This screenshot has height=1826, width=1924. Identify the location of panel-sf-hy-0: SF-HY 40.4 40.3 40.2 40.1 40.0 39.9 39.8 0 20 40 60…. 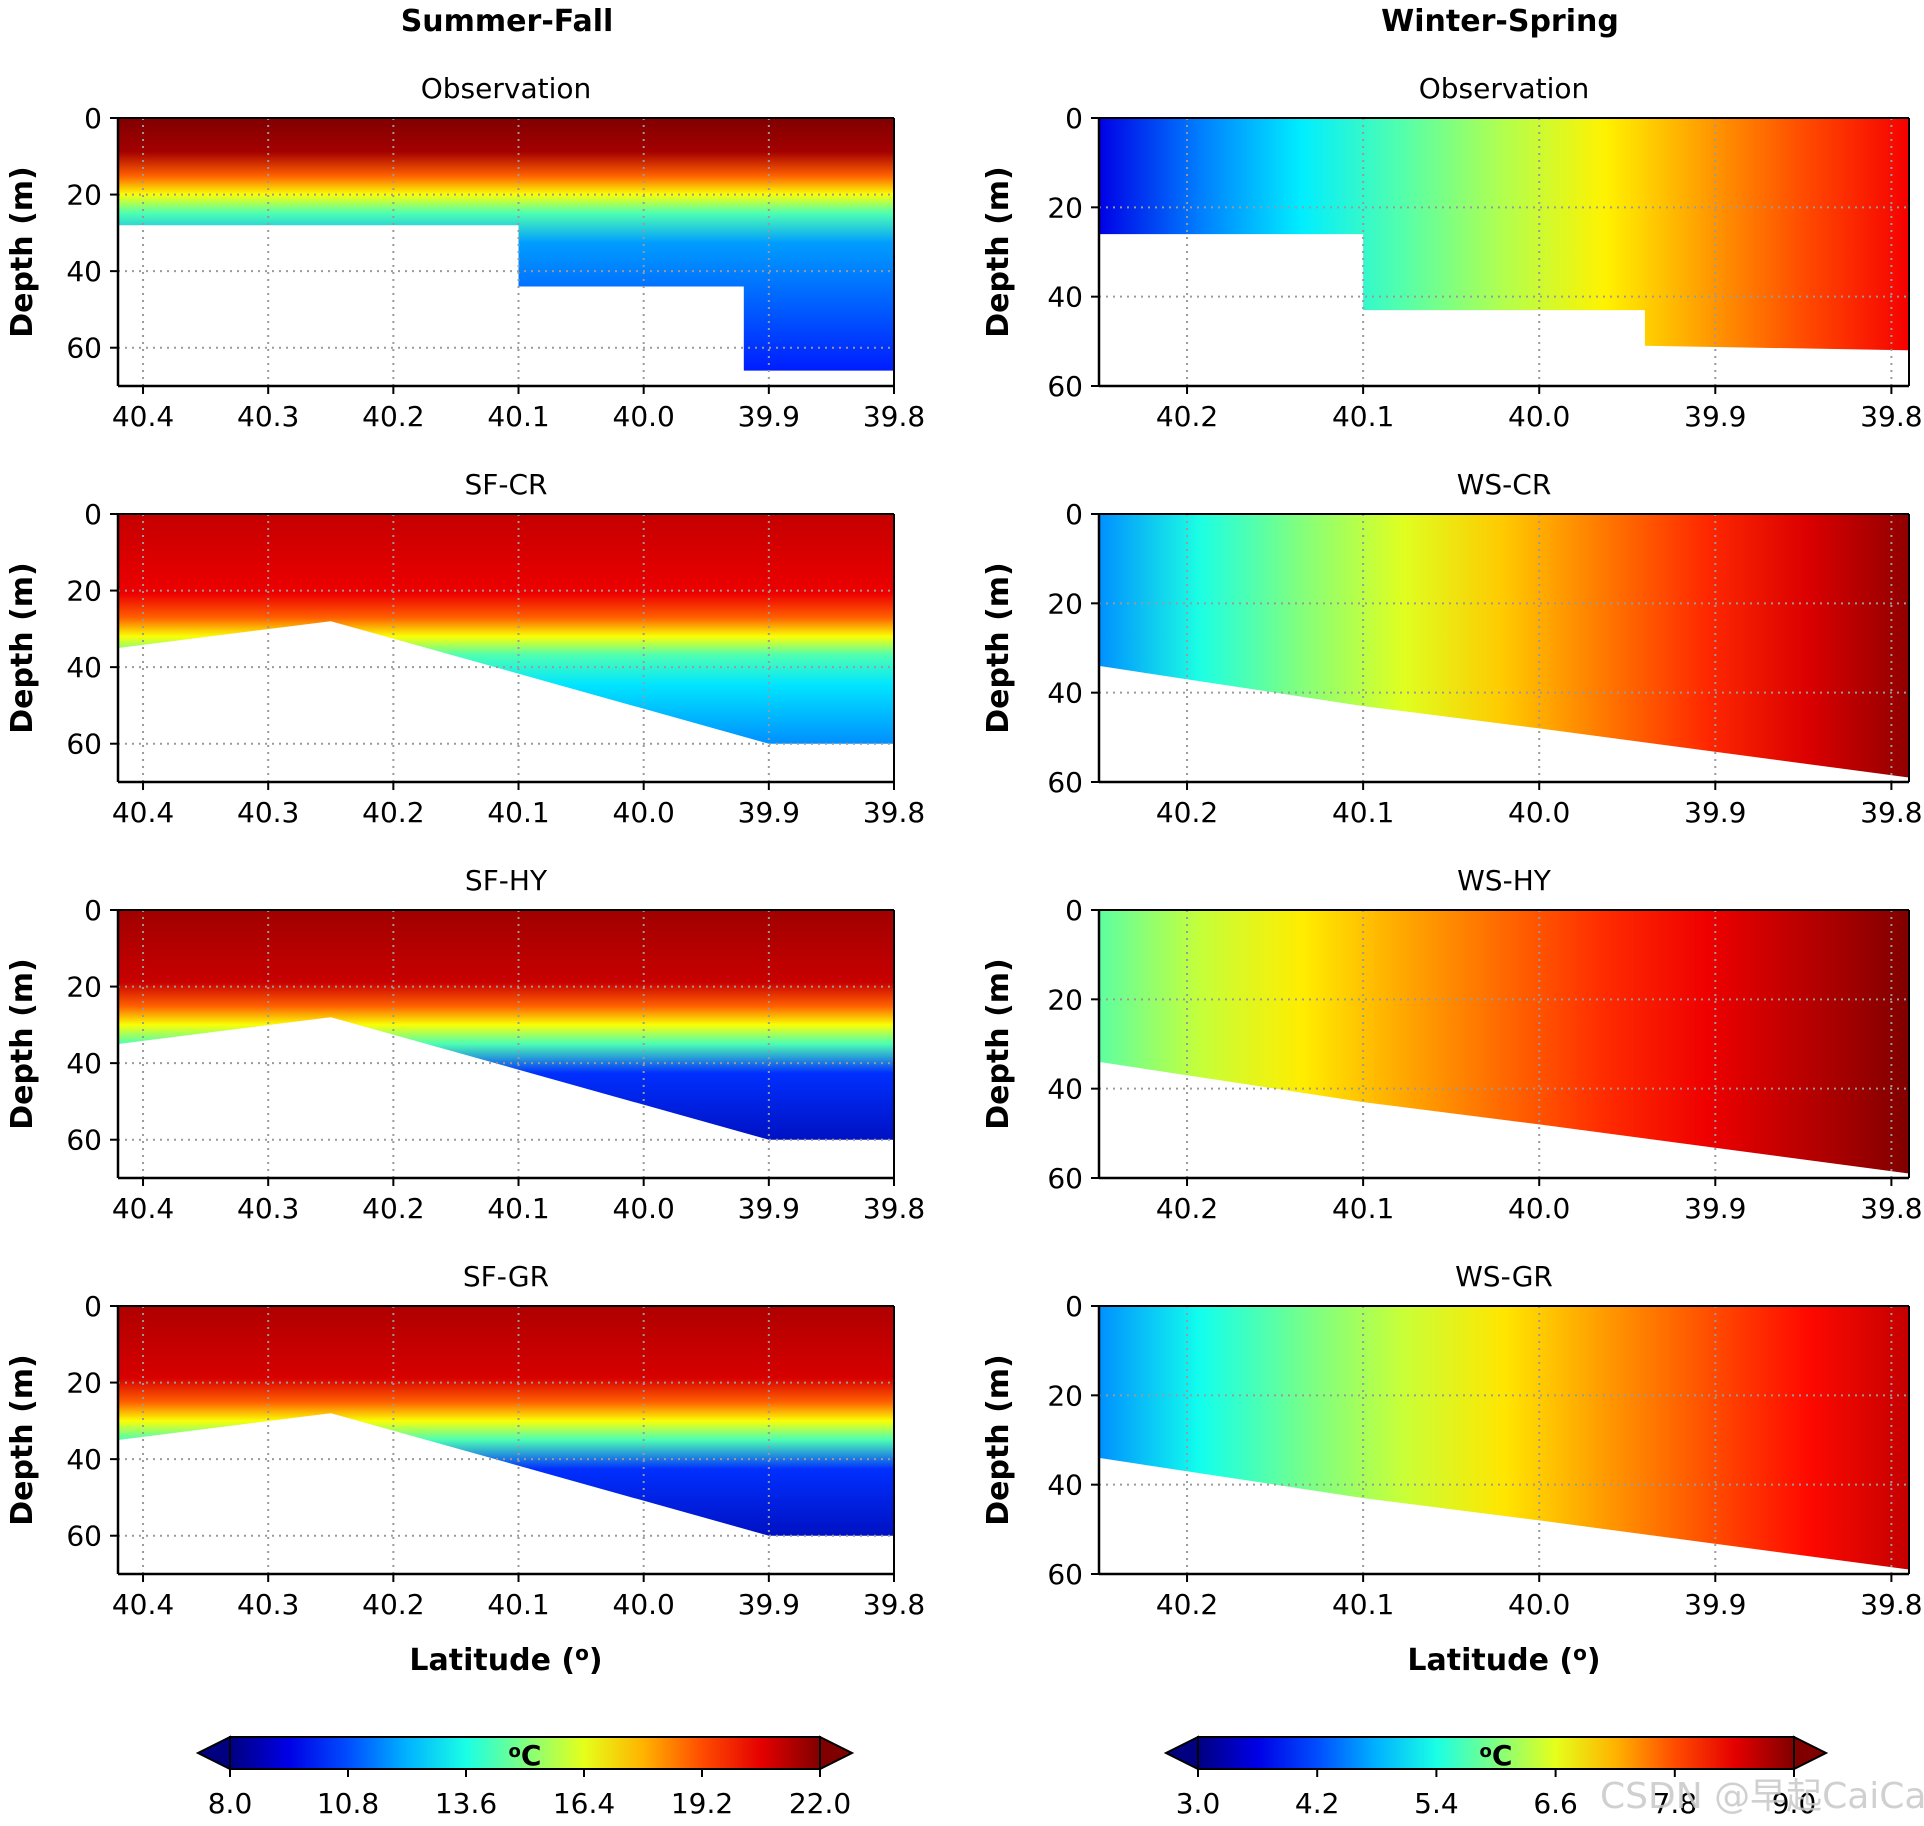
(465, 1044).